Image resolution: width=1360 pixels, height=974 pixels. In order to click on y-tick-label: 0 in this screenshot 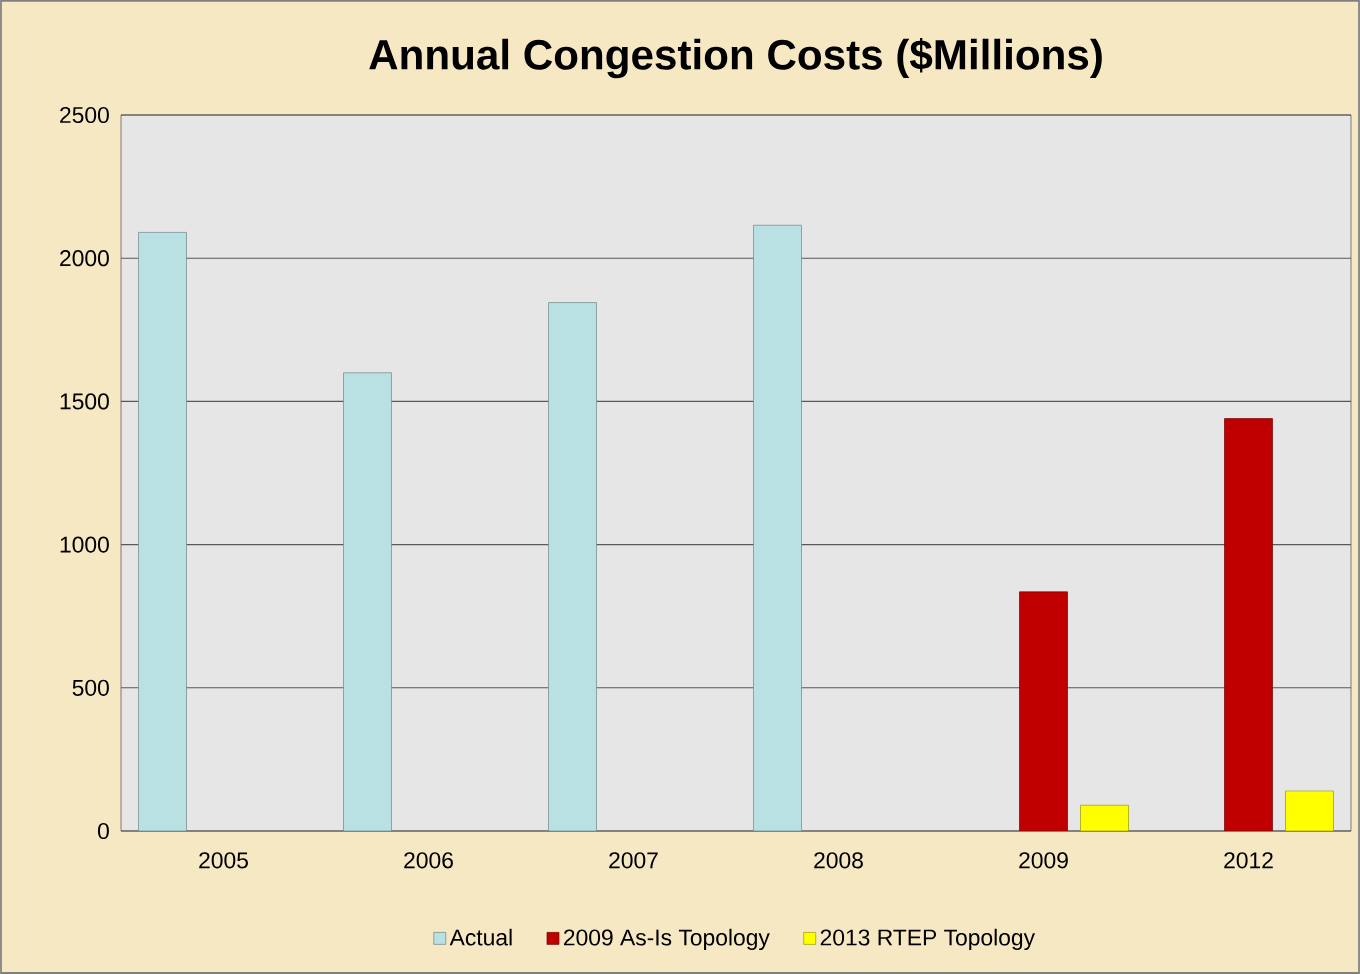, I will do `click(103, 831)`.